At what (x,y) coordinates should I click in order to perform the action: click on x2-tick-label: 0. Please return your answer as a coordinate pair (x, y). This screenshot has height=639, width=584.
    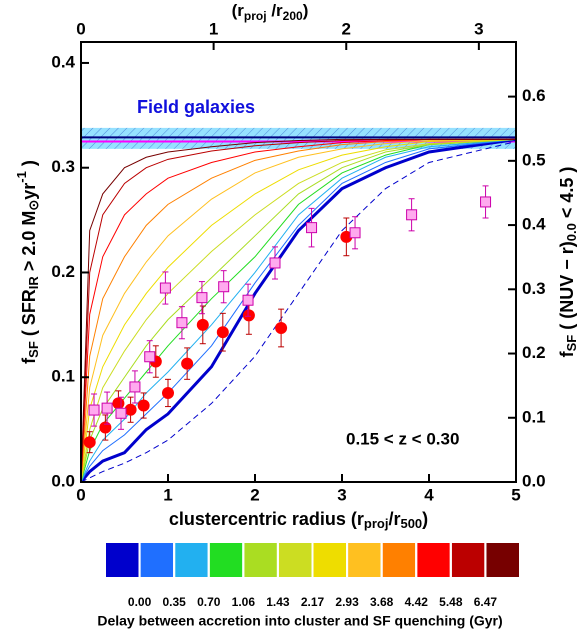
    Looking at the image, I should click on (80, 28).